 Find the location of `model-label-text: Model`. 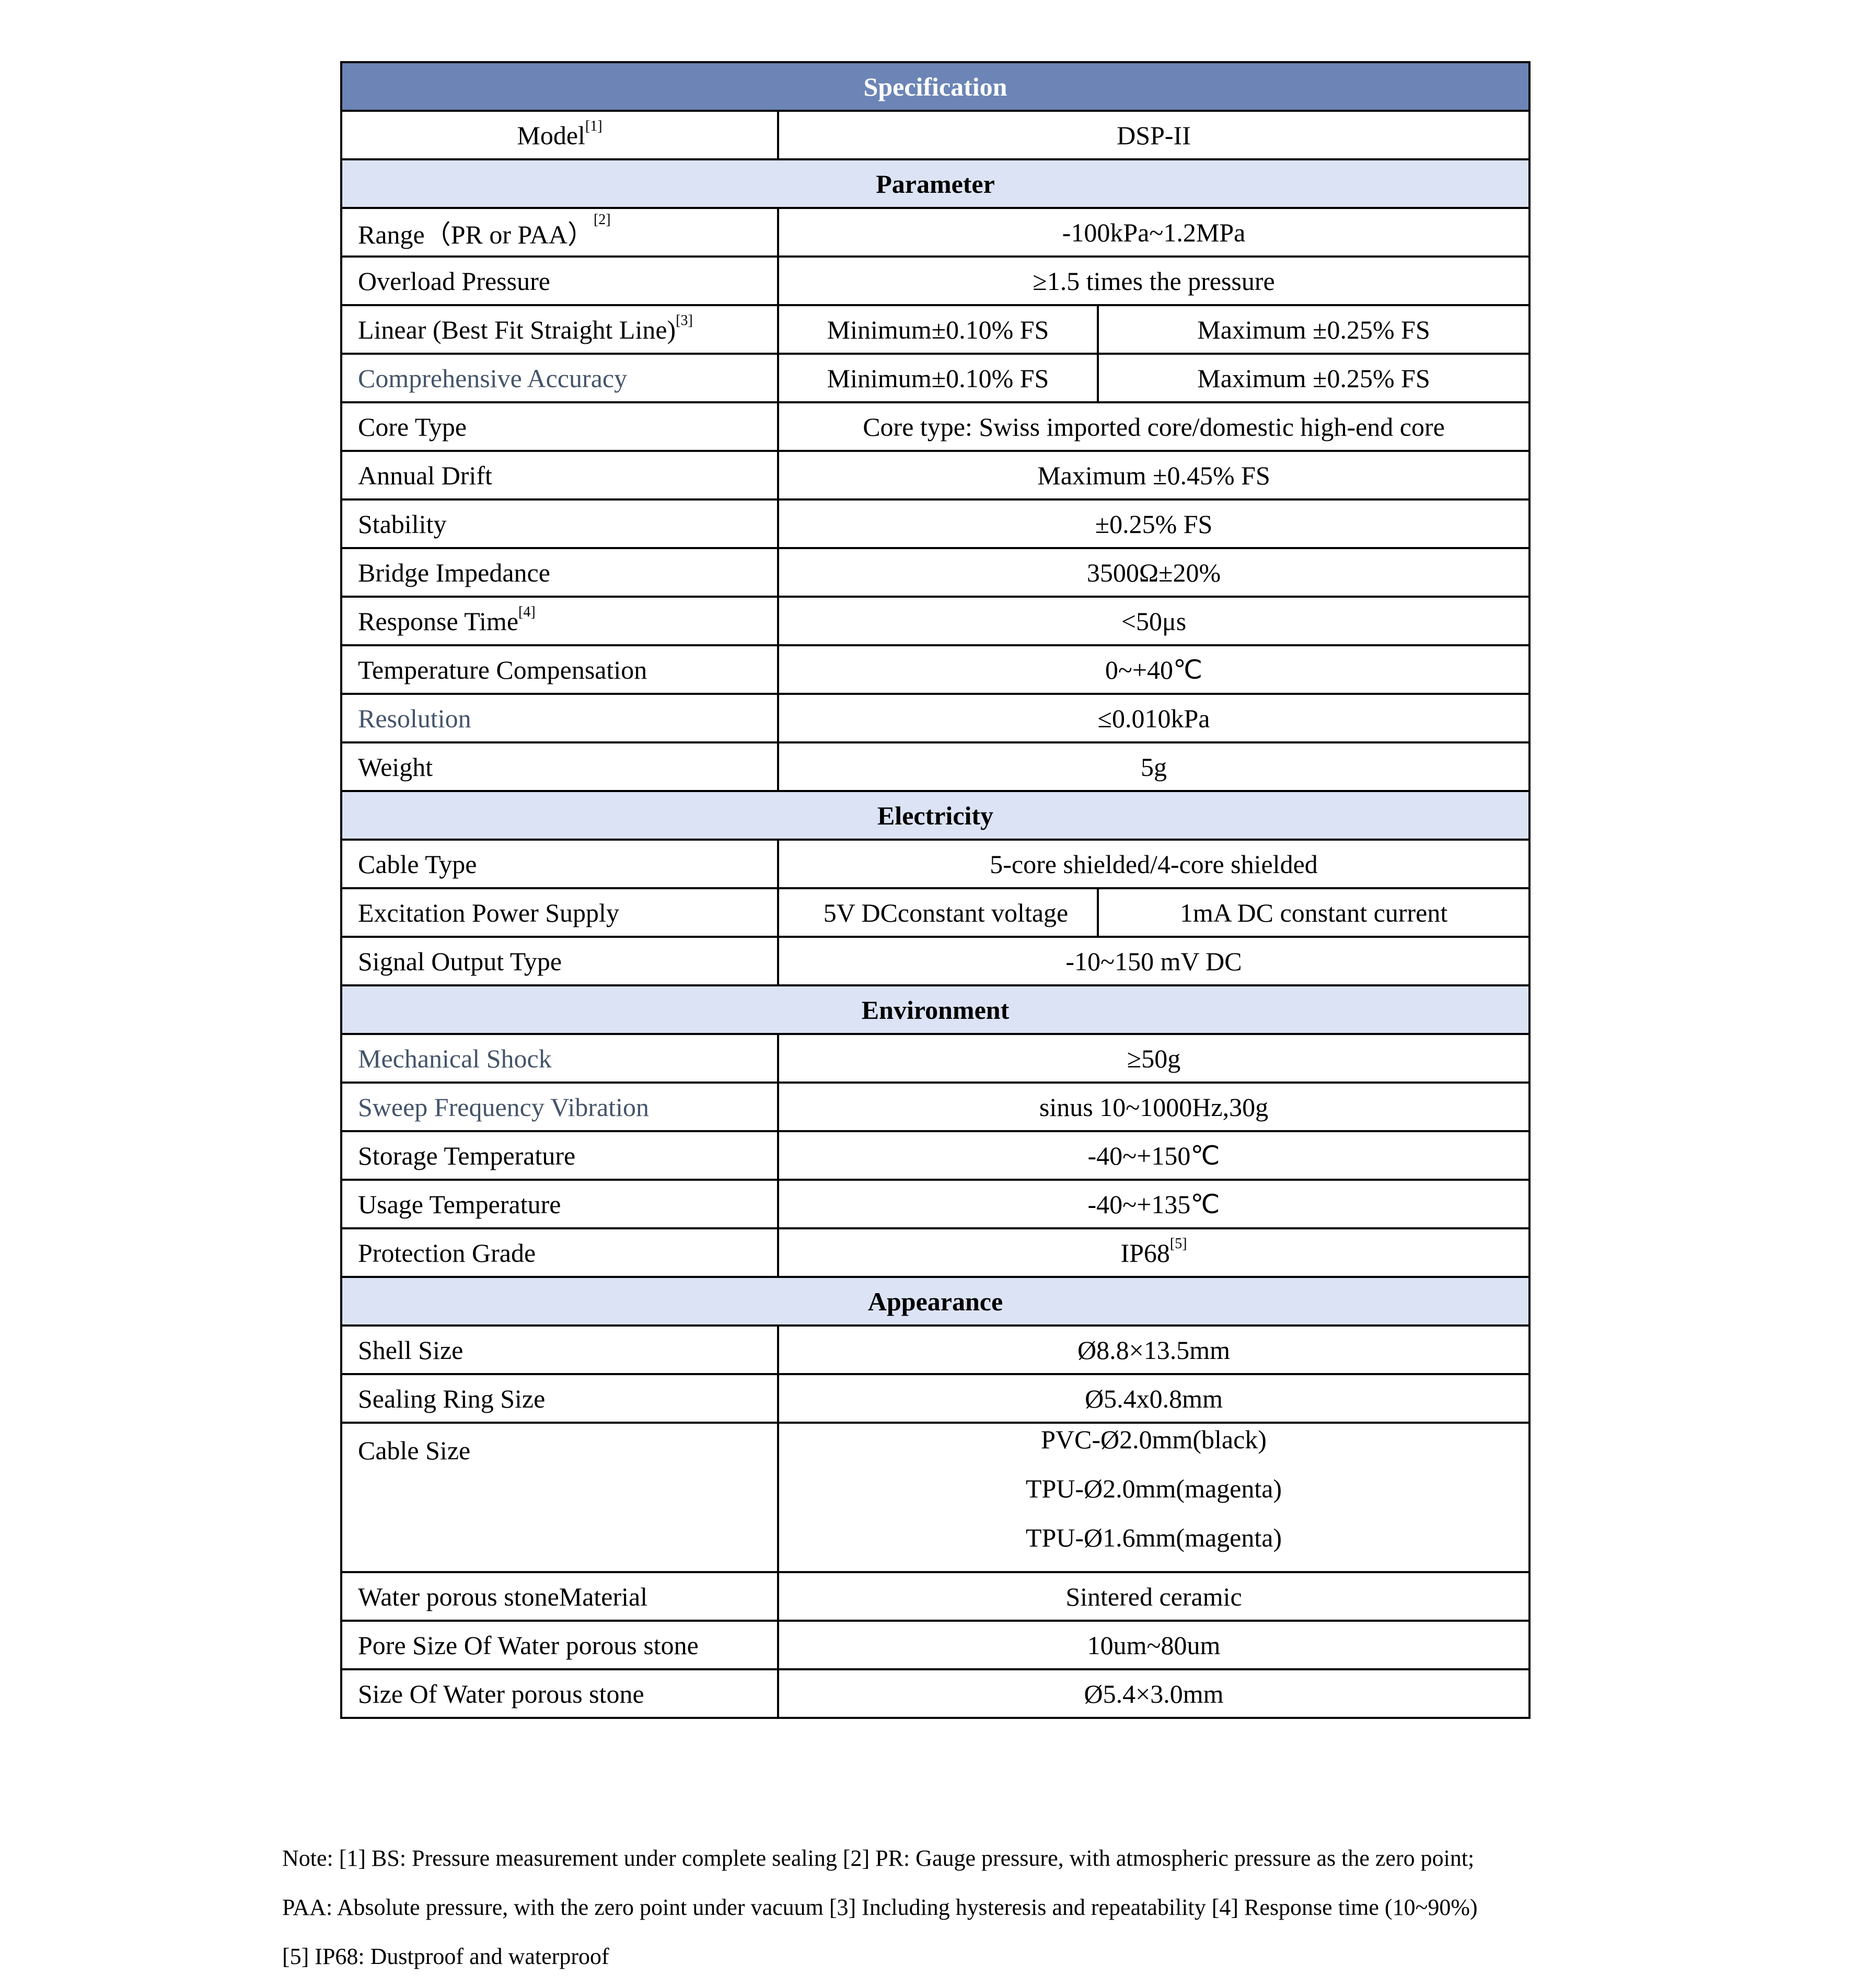

model-label-text: Model is located at coordinates (551, 135).